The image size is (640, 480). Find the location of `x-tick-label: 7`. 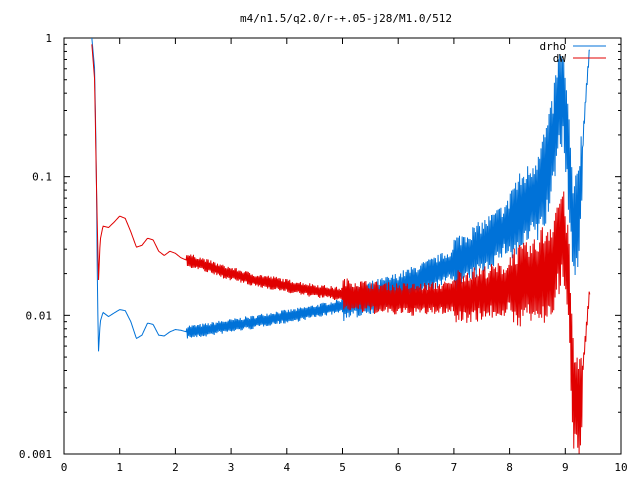

x-tick-label: 7 is located at coordinates (454, 467).